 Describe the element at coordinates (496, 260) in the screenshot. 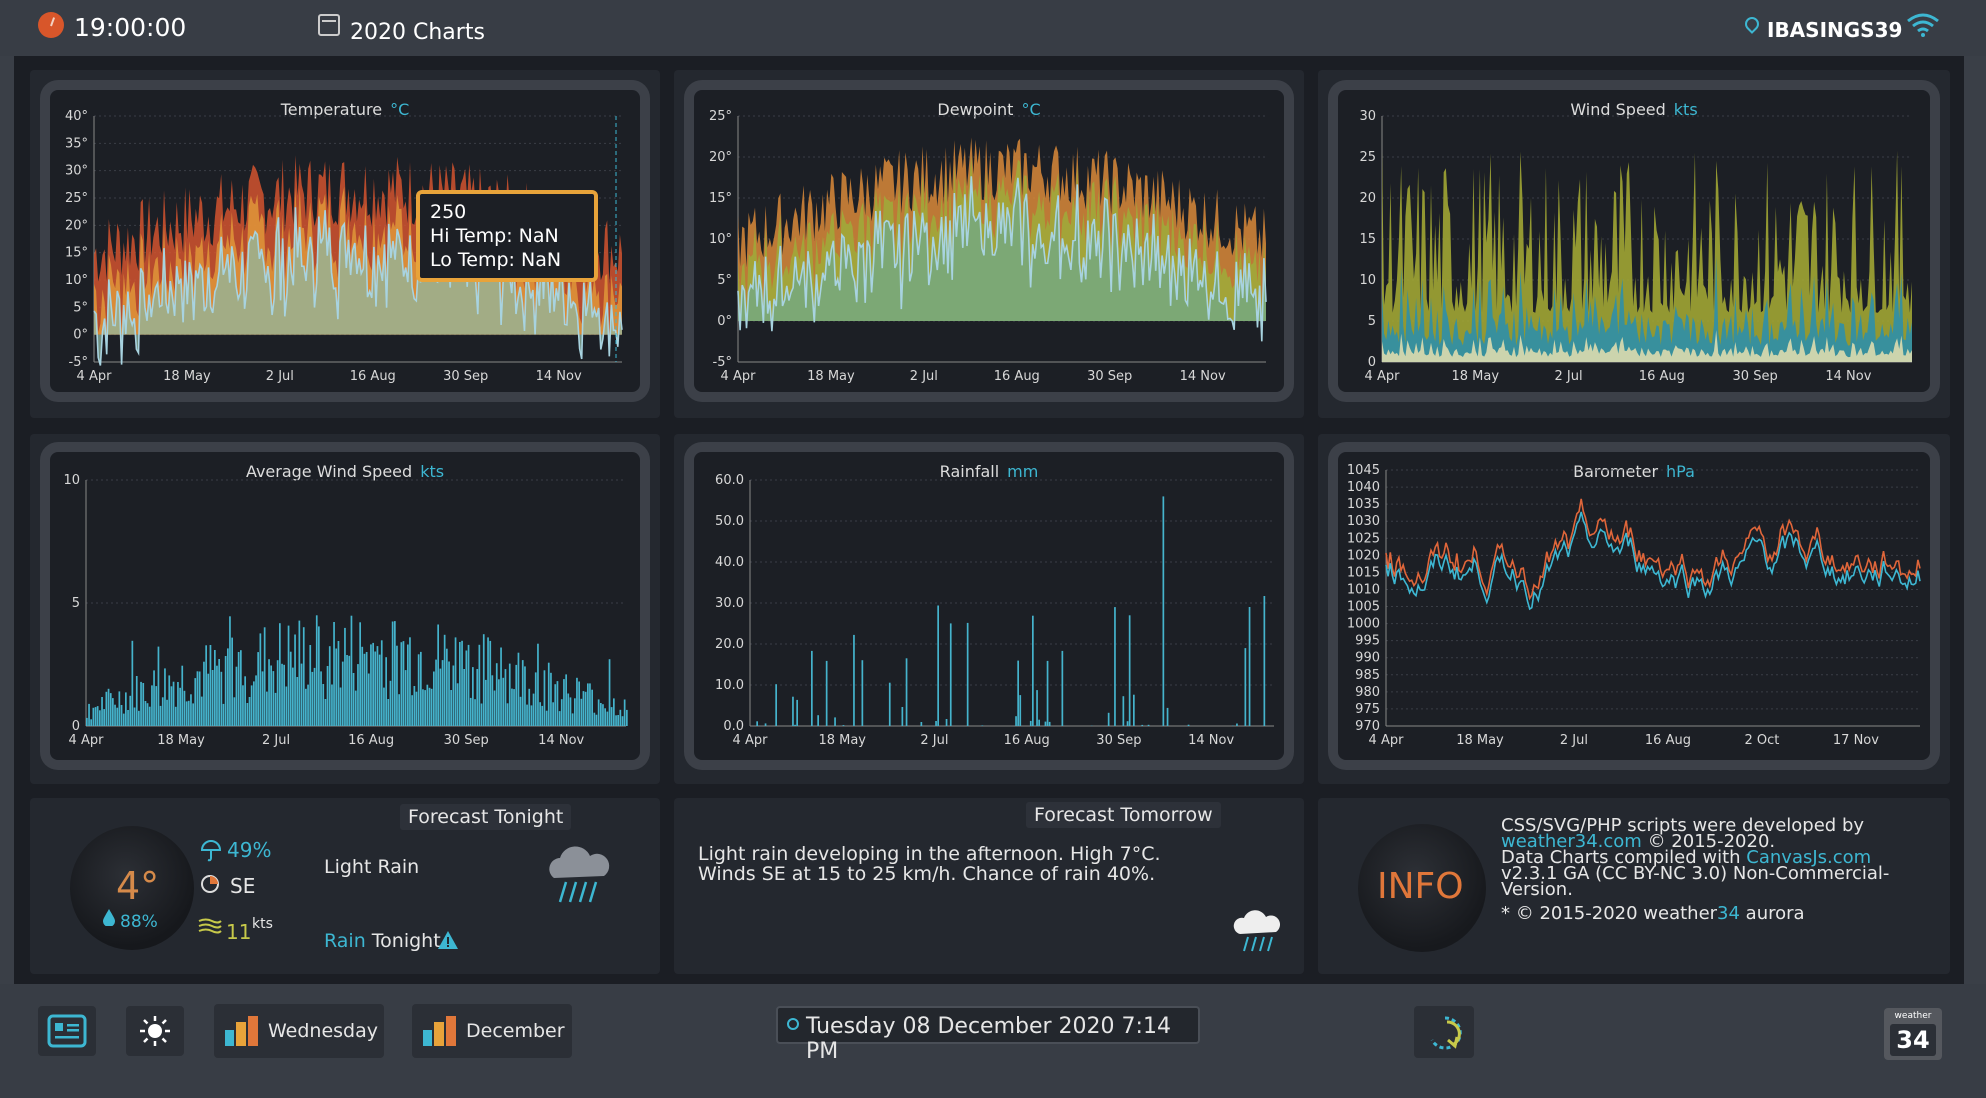

I see `tooltip-lo: Lo Temp: NaN` at that location.